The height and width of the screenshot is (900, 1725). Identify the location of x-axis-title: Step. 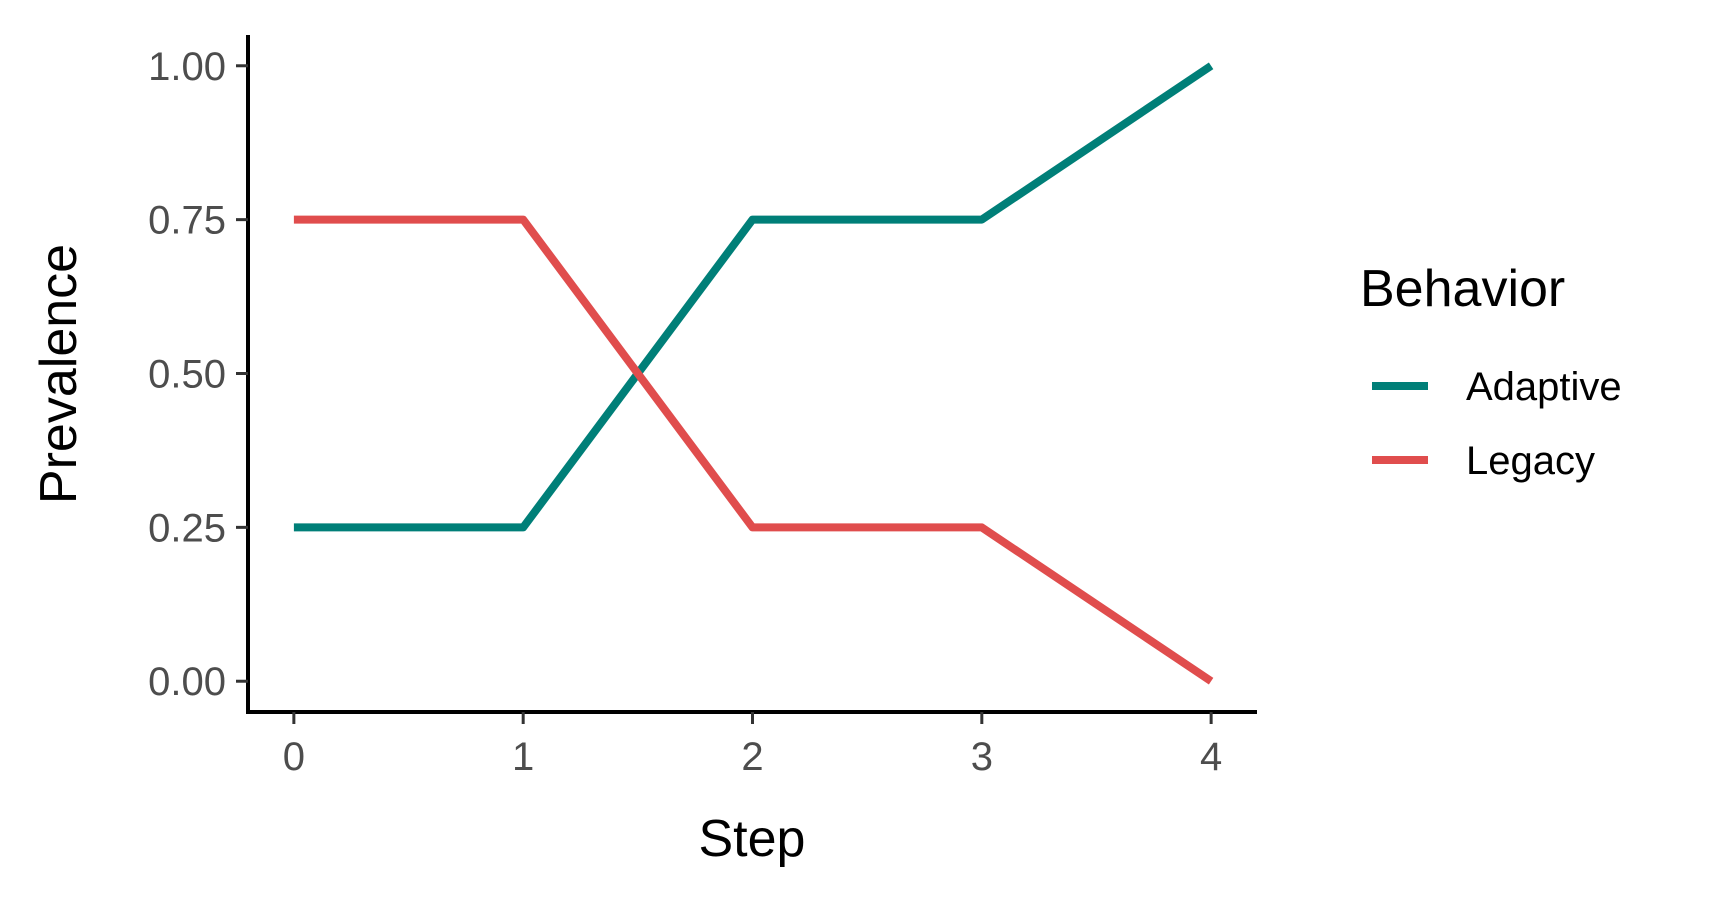
(752, 839).